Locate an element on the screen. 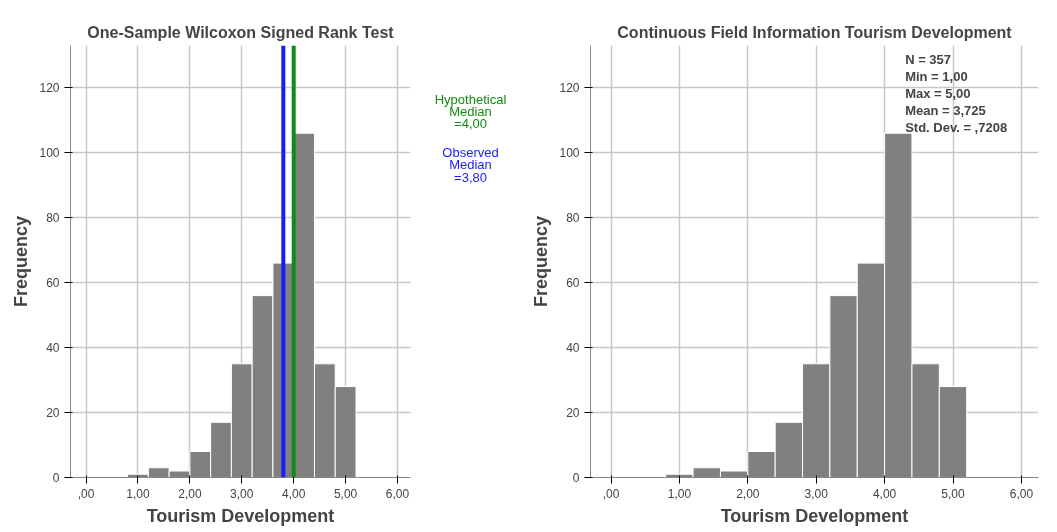 This screenshot has width=1057, height=532. annotation: Std. Dev. = ,7208 is located at coordinates (956, 127).